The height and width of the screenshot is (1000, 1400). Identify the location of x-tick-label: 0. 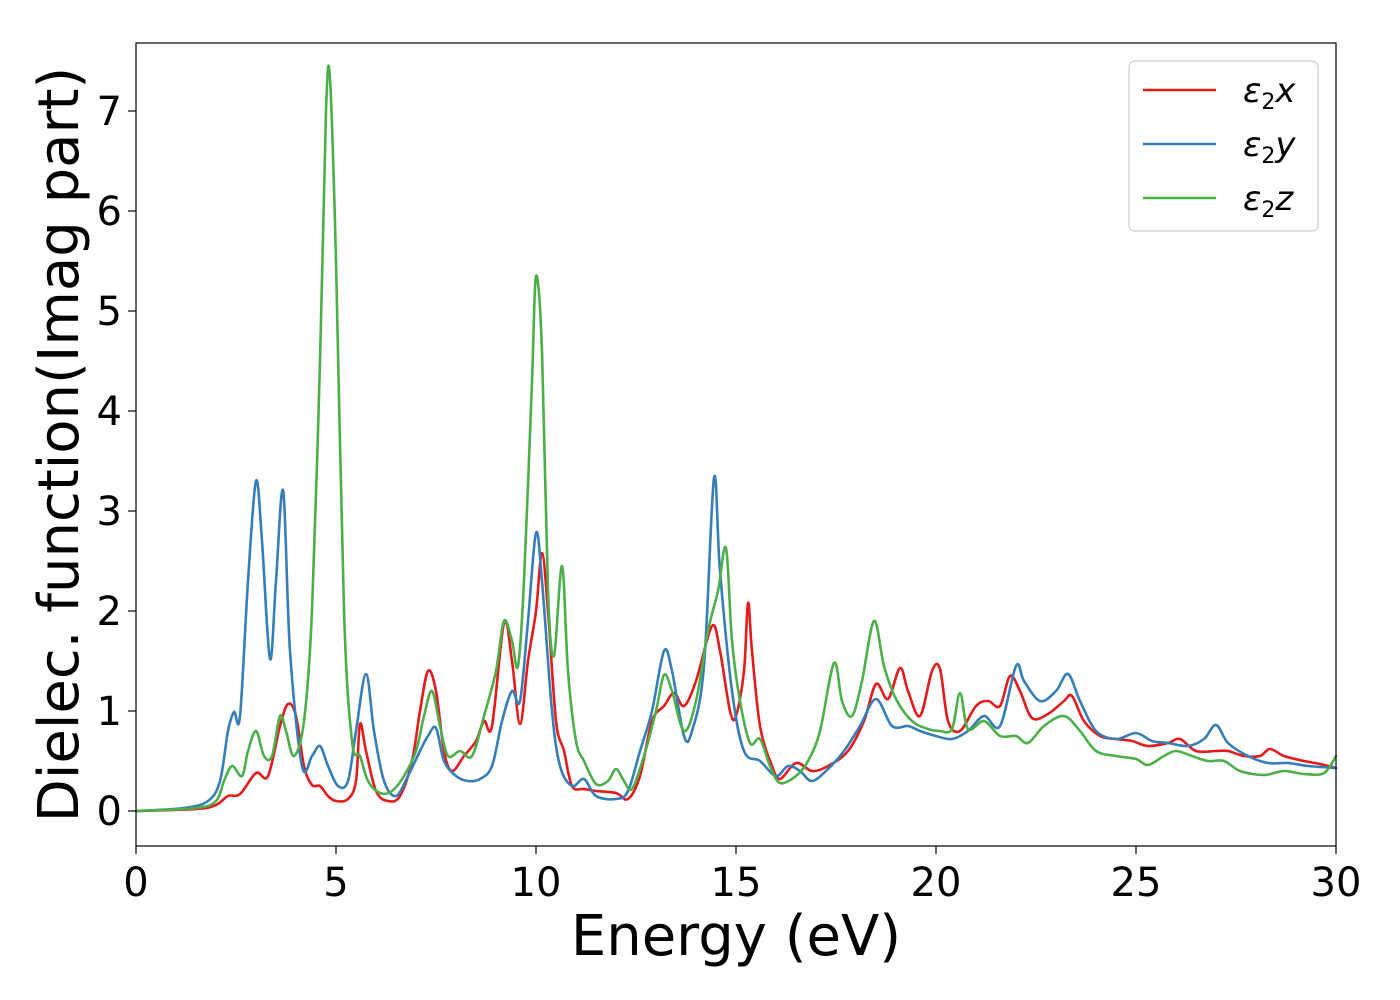
(135, 883).